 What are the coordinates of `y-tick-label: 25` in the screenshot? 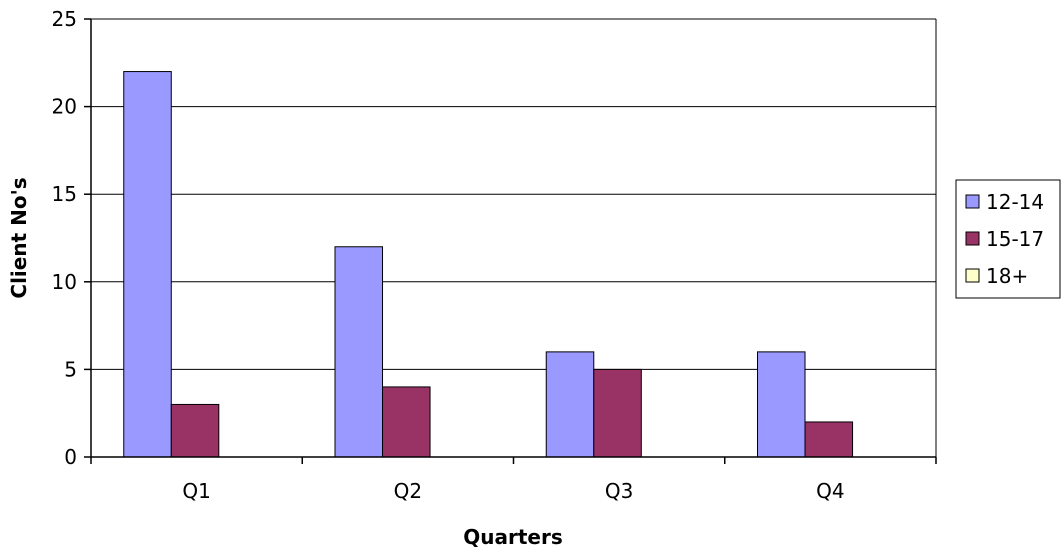 It's located at (64, 19).